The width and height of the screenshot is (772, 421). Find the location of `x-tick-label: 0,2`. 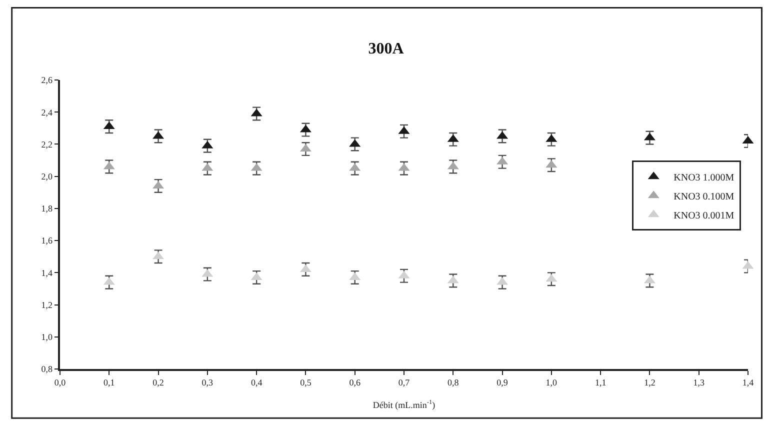

x-tick-label: 0,2 is located at coordinates (158, 383).